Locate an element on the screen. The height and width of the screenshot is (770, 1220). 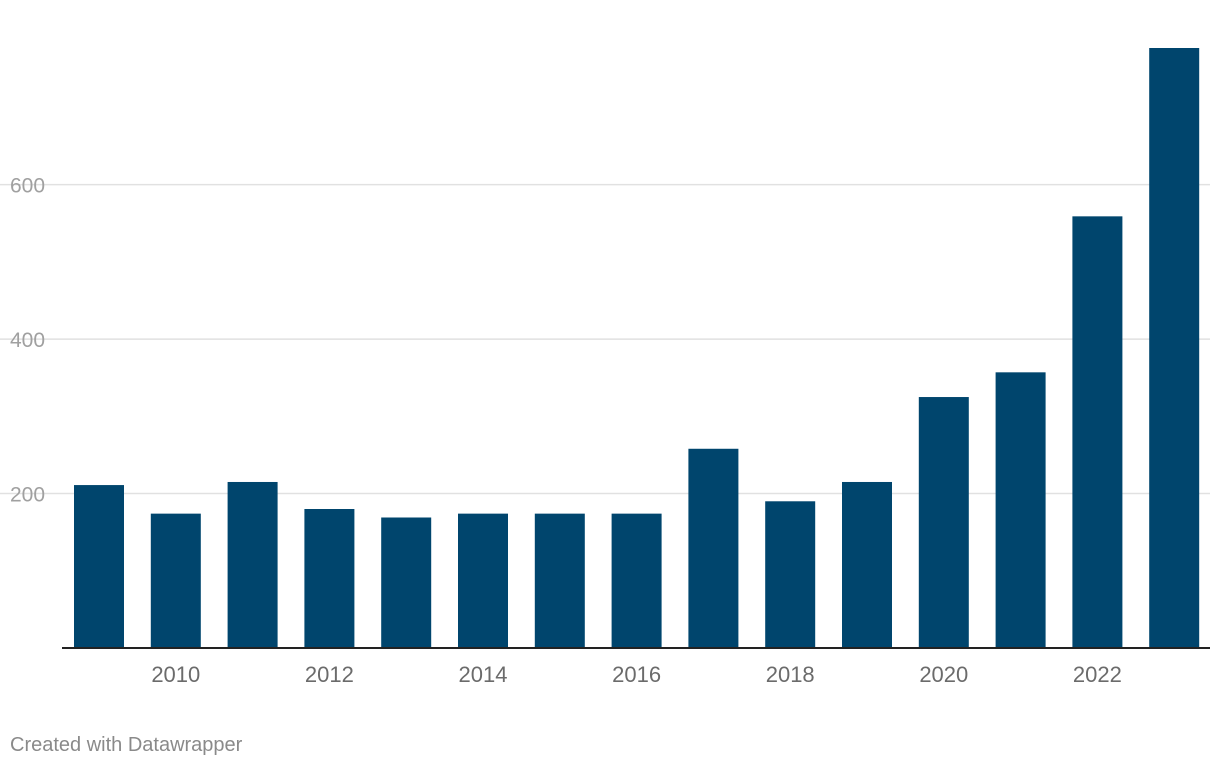
y-tick-label: 400 is located at coordinates (27, 340).